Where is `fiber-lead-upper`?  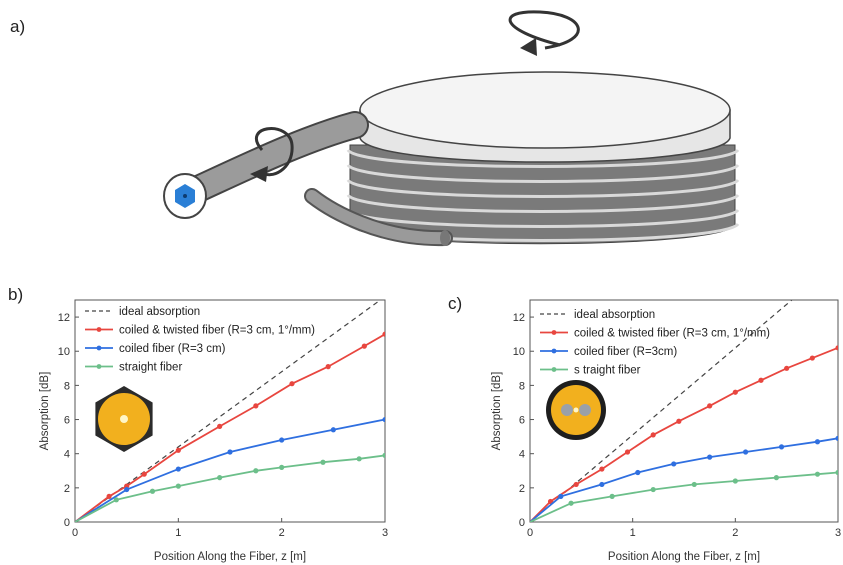
fiber-lead-upper is located at coordinates (270, 160).